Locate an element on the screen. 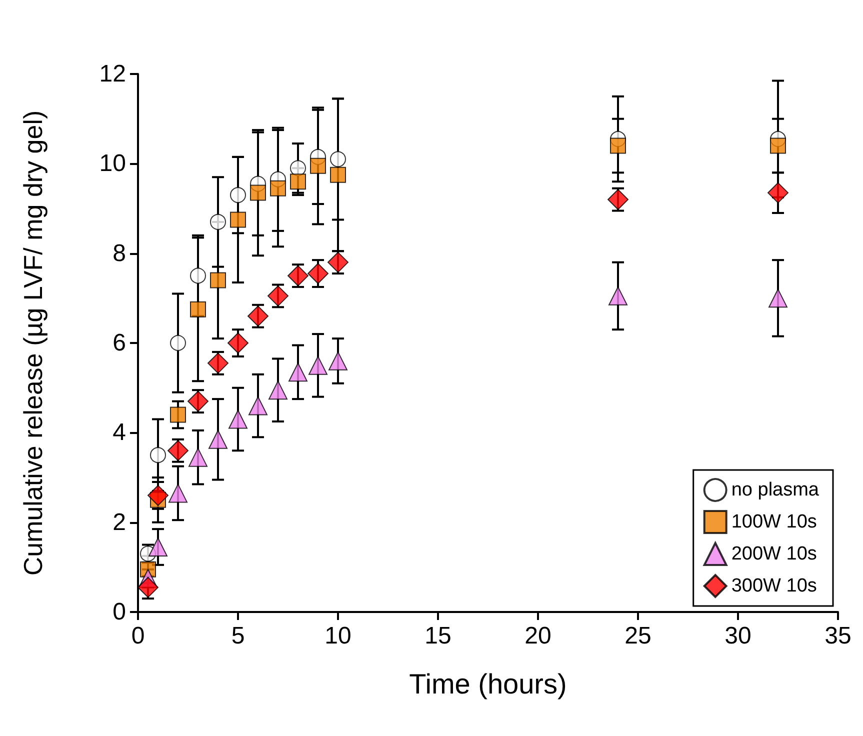 The height and width of the screenshot is (736, 863). x-tick-label: 10 is located at coordinates (338, 636).